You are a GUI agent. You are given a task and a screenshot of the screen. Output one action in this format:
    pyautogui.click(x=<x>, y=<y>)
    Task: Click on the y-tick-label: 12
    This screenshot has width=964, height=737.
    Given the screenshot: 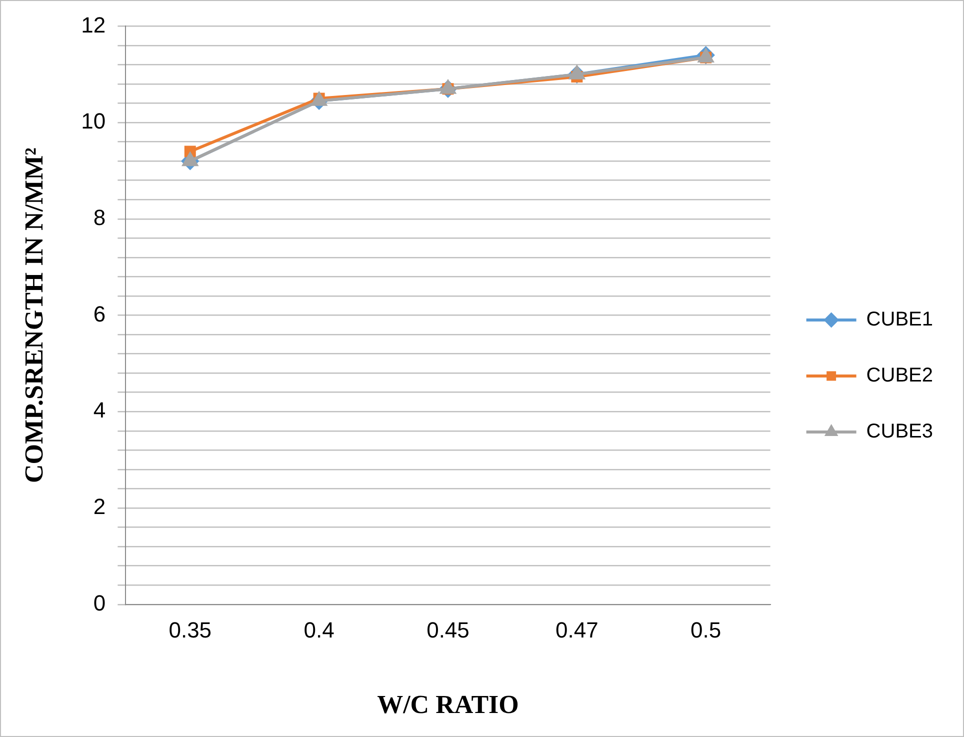 What is the action you would take?
    pyautogui.click(x=93, y=25)
    